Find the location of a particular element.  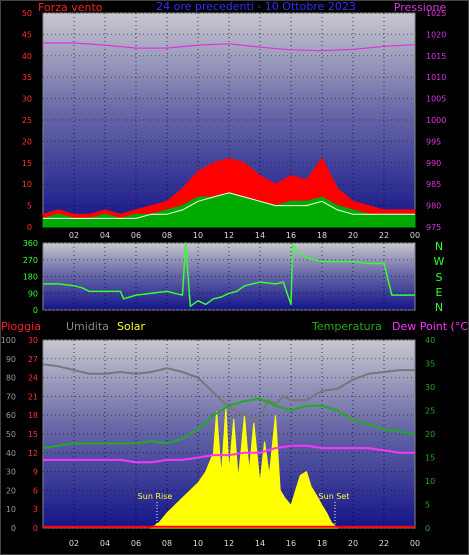

pressure-tick: 985 is located at coordinates (433, 184).